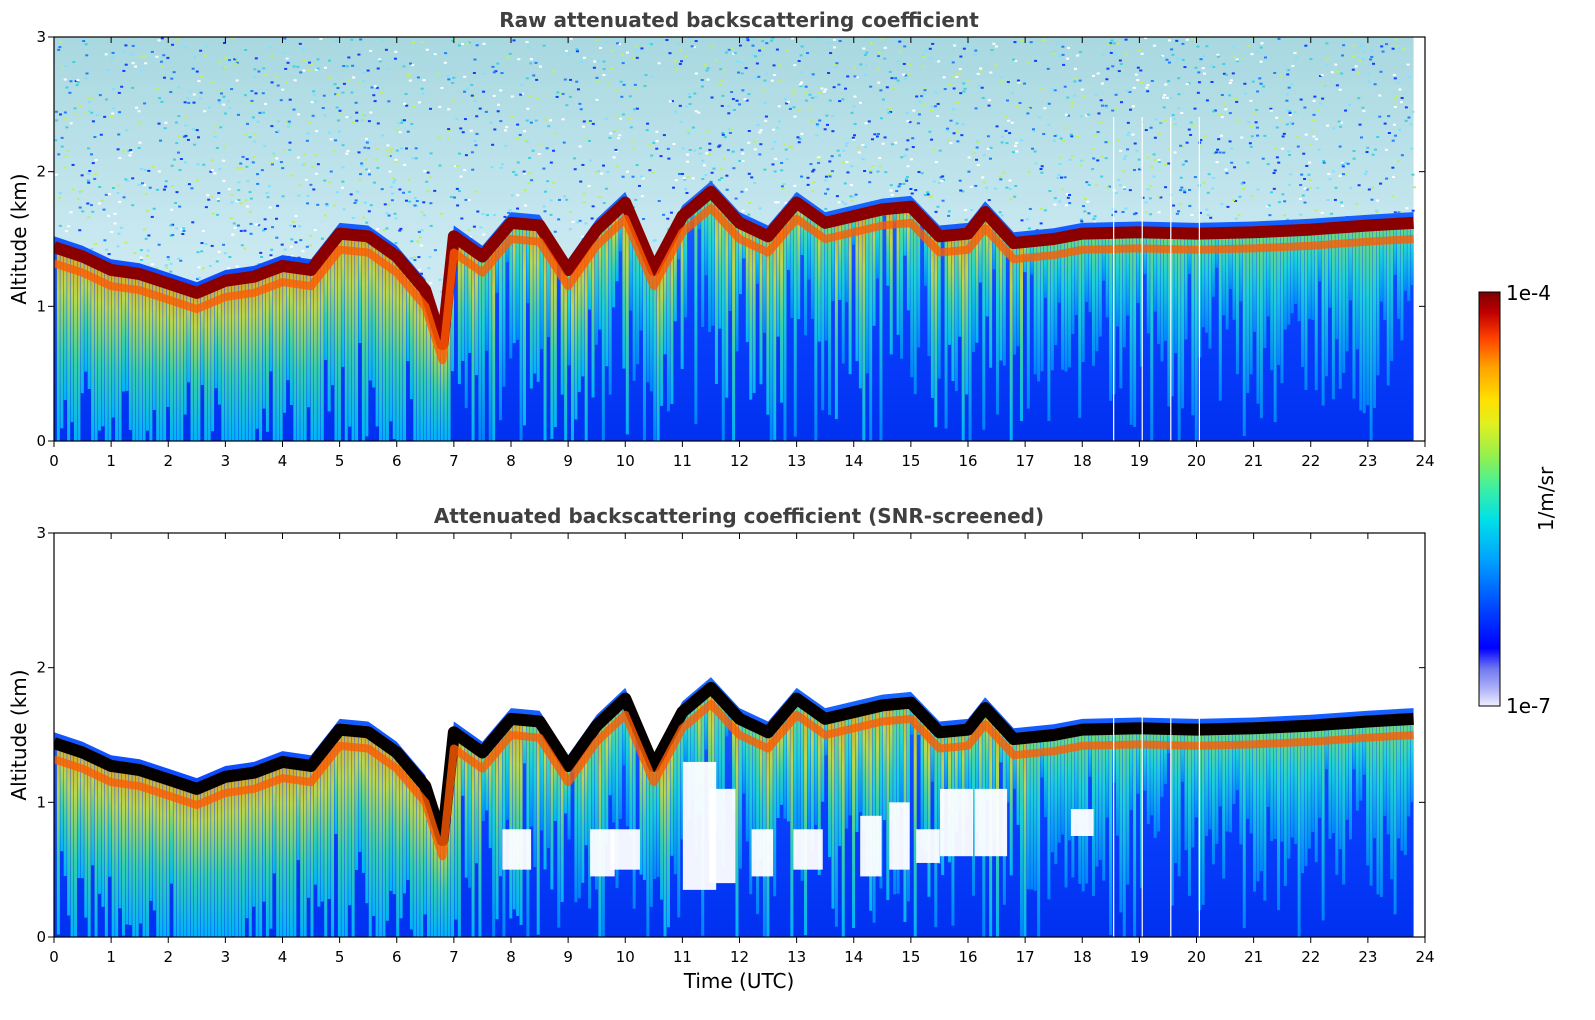 This screenshot has height=1020, width=1595. What do you see at coordinates (1196, 461) in the screenshot?
I see `x-tick-label: 20` at bounding box center [1196, 461].